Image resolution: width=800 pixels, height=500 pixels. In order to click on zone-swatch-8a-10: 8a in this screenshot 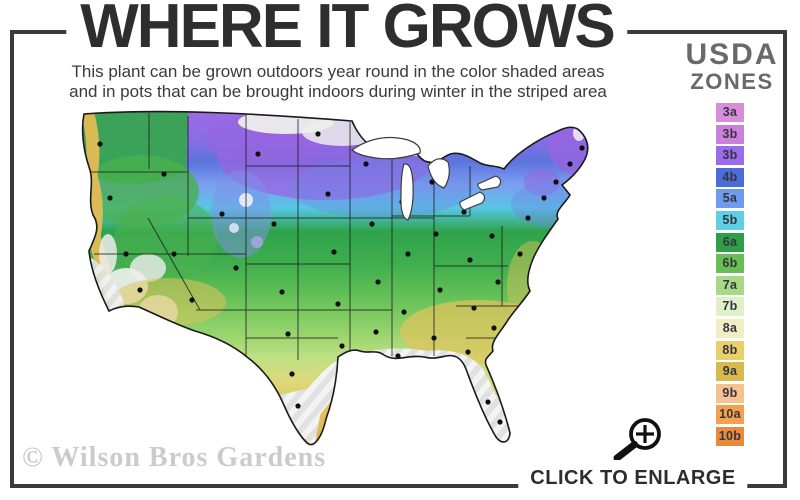, I will do `click(730, 328)`.